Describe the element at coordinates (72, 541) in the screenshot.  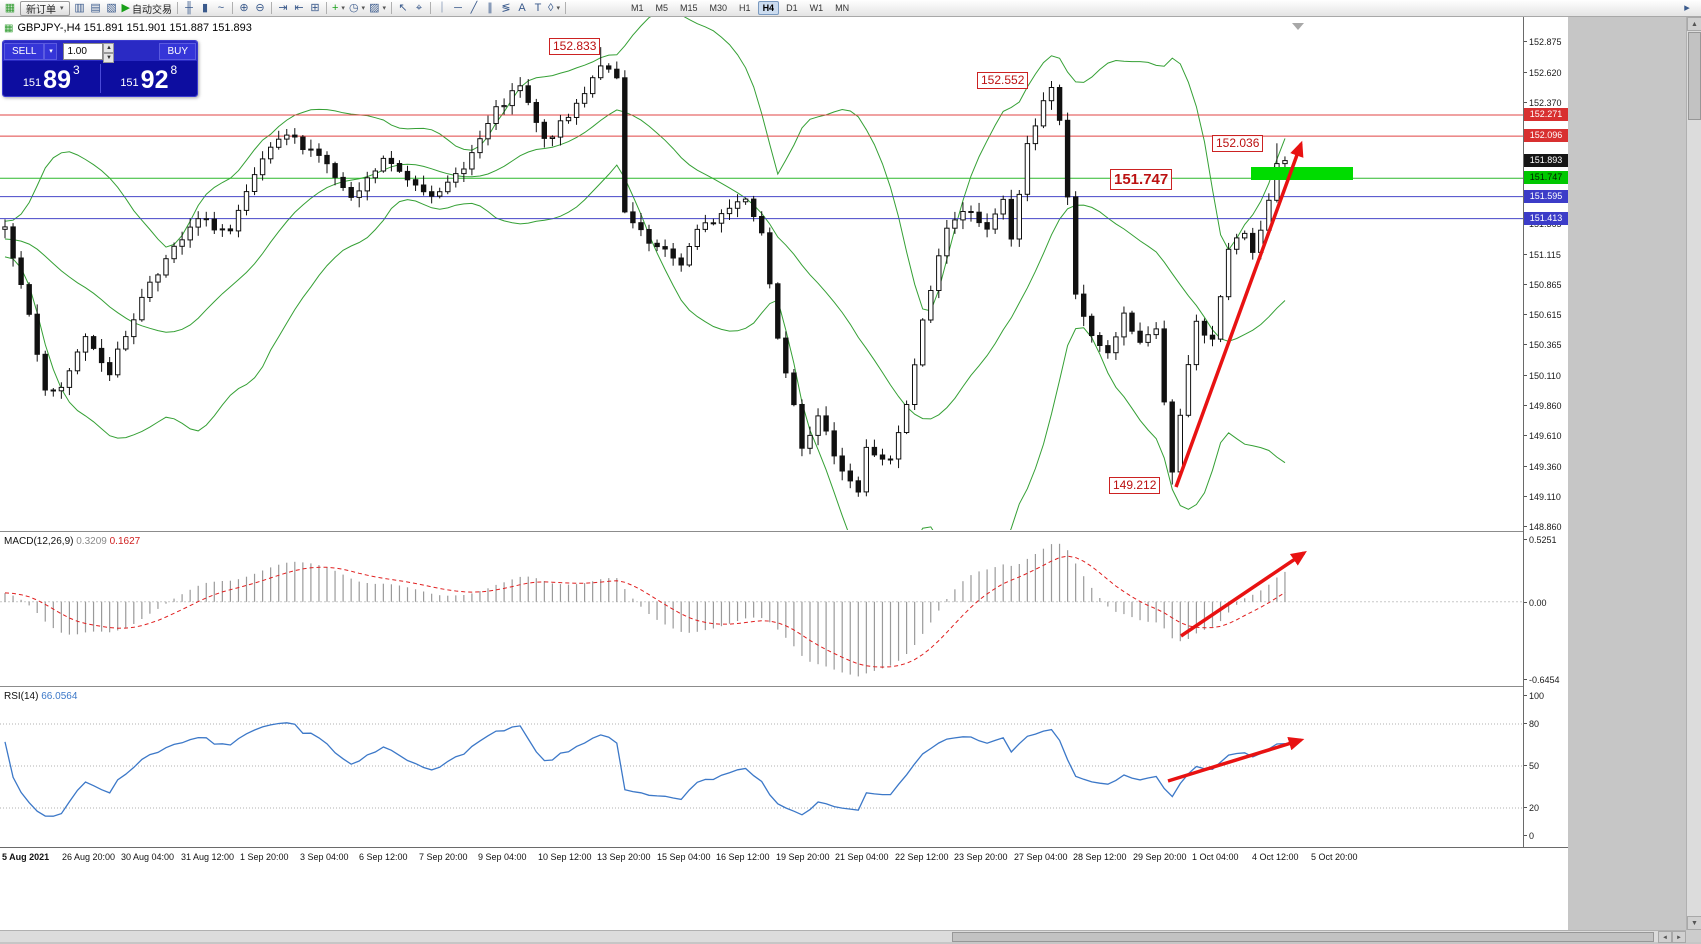
I see `macd-label: MACD(12,26,9) 0.3209 0.1627` at that location.